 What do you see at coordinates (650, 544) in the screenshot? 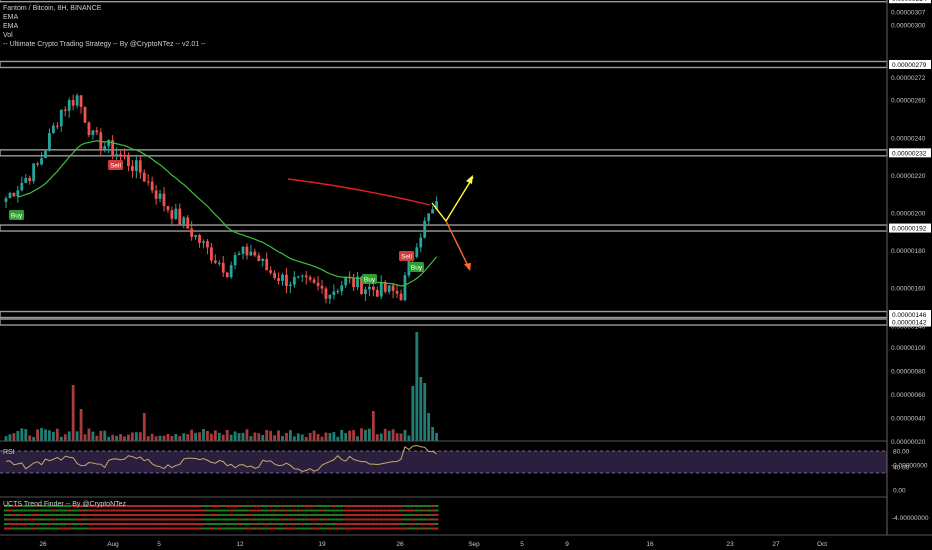
I see `time-tick-label: 16` at bounding box center [650, 544].